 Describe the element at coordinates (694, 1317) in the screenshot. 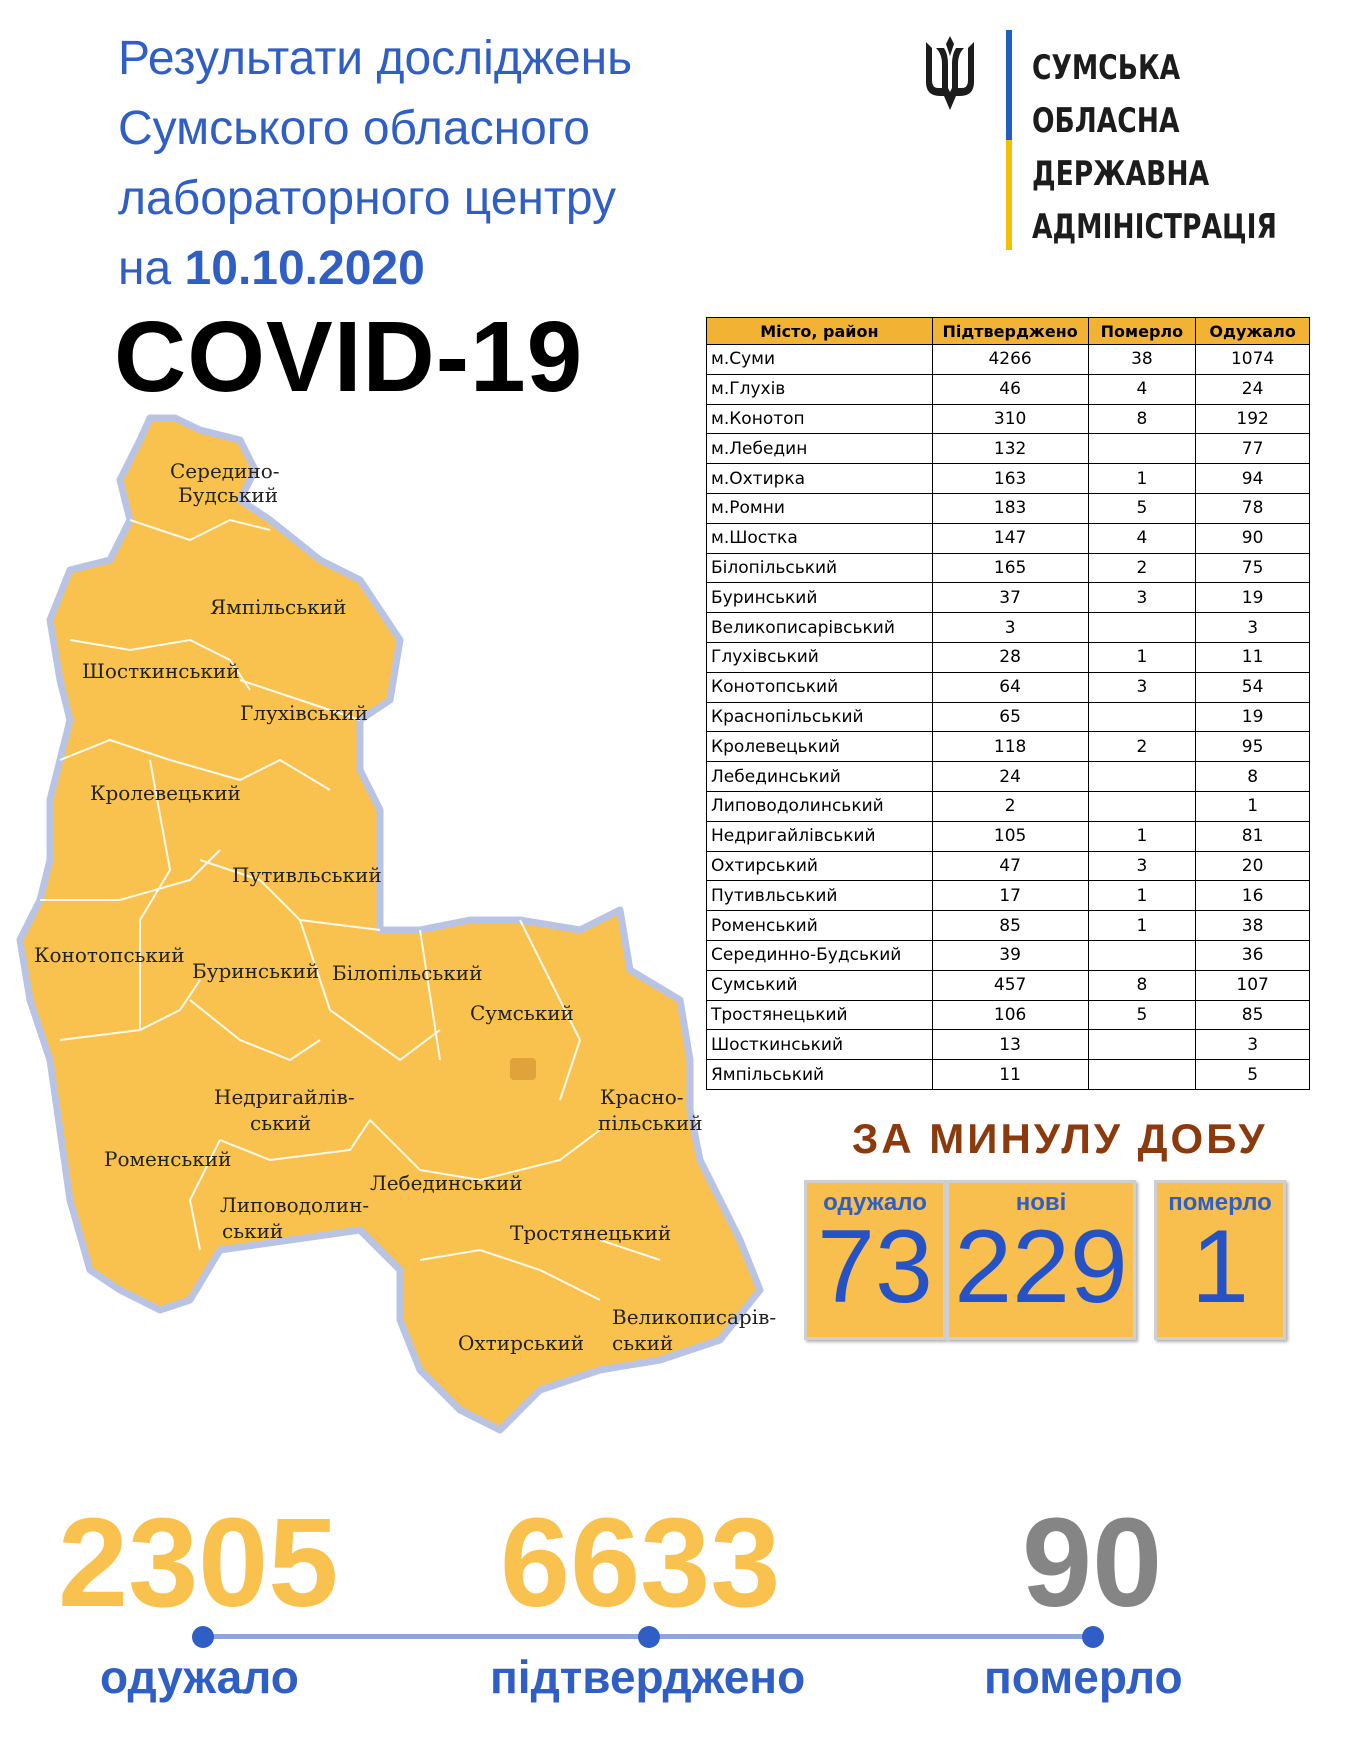

I see `map-label-velykopysarivka-1: Великописарів-` at that location.